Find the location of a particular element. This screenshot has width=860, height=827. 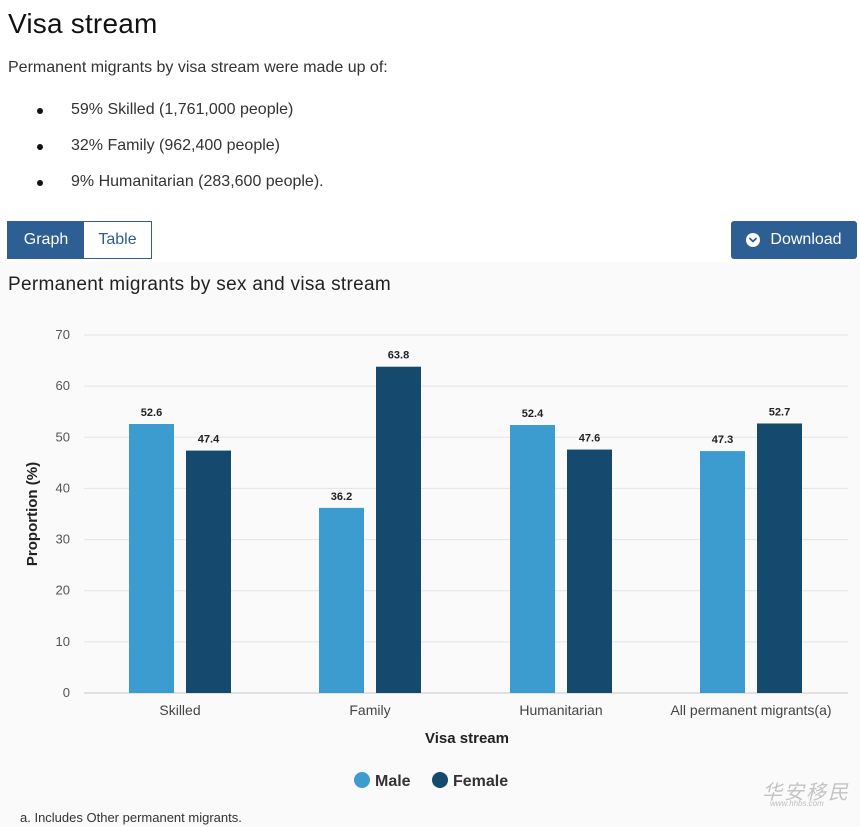

data-label: 63.8 is located at coordinates (398, 356).